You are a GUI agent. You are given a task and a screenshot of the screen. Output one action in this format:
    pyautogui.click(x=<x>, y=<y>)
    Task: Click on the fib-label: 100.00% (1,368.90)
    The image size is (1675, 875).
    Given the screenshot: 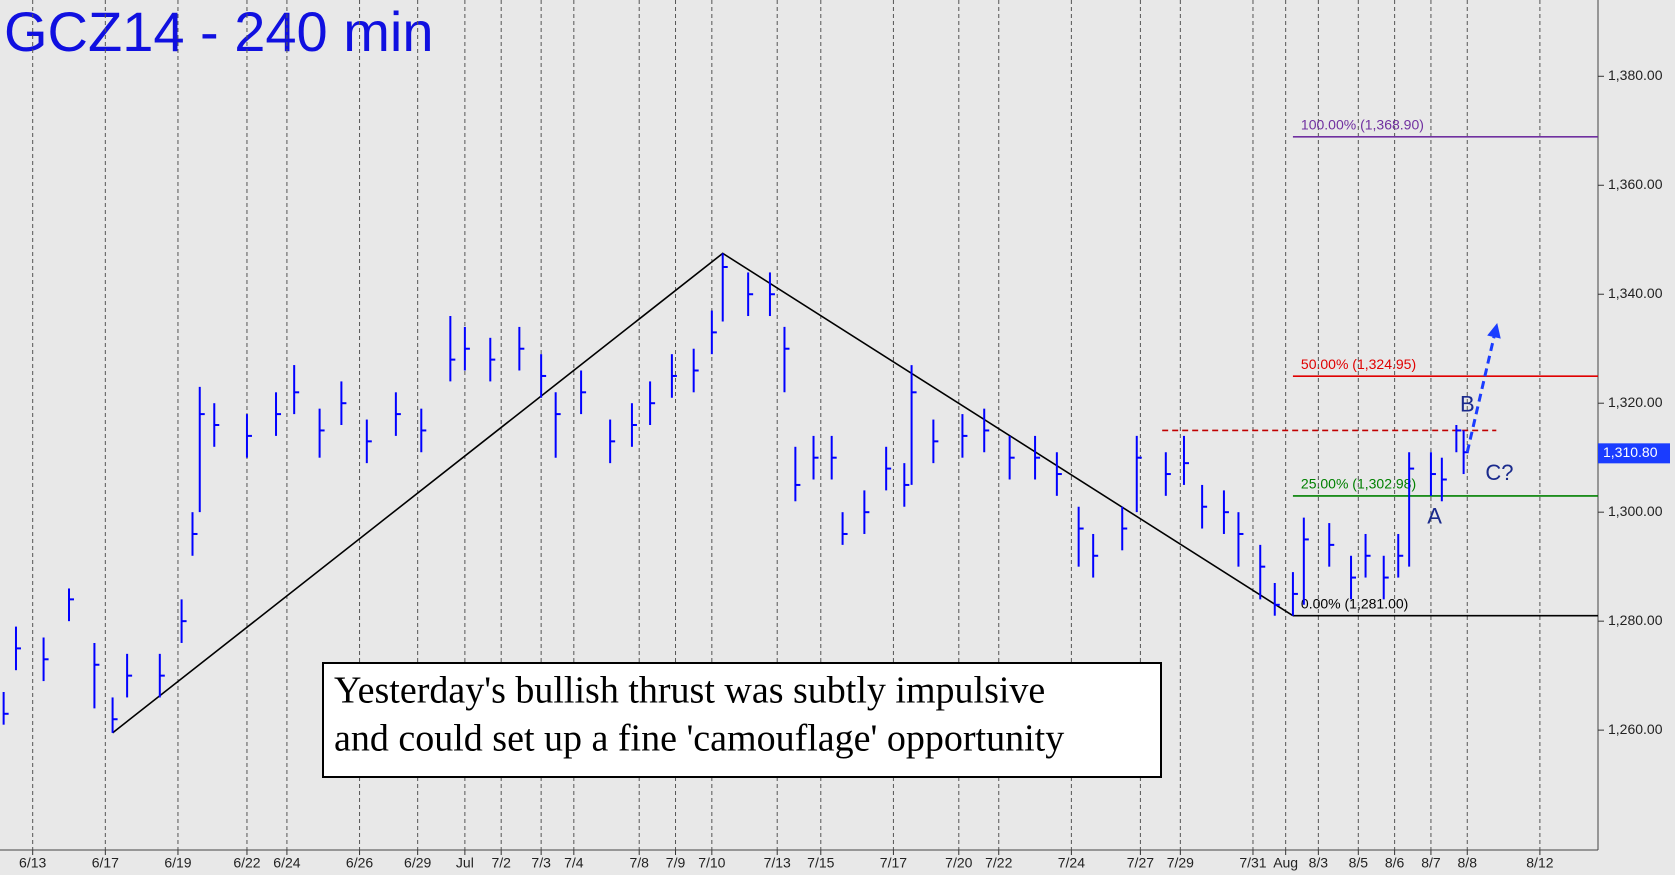 What is the action you would take?
    pyautogui.click(x=1362, y=124)
    